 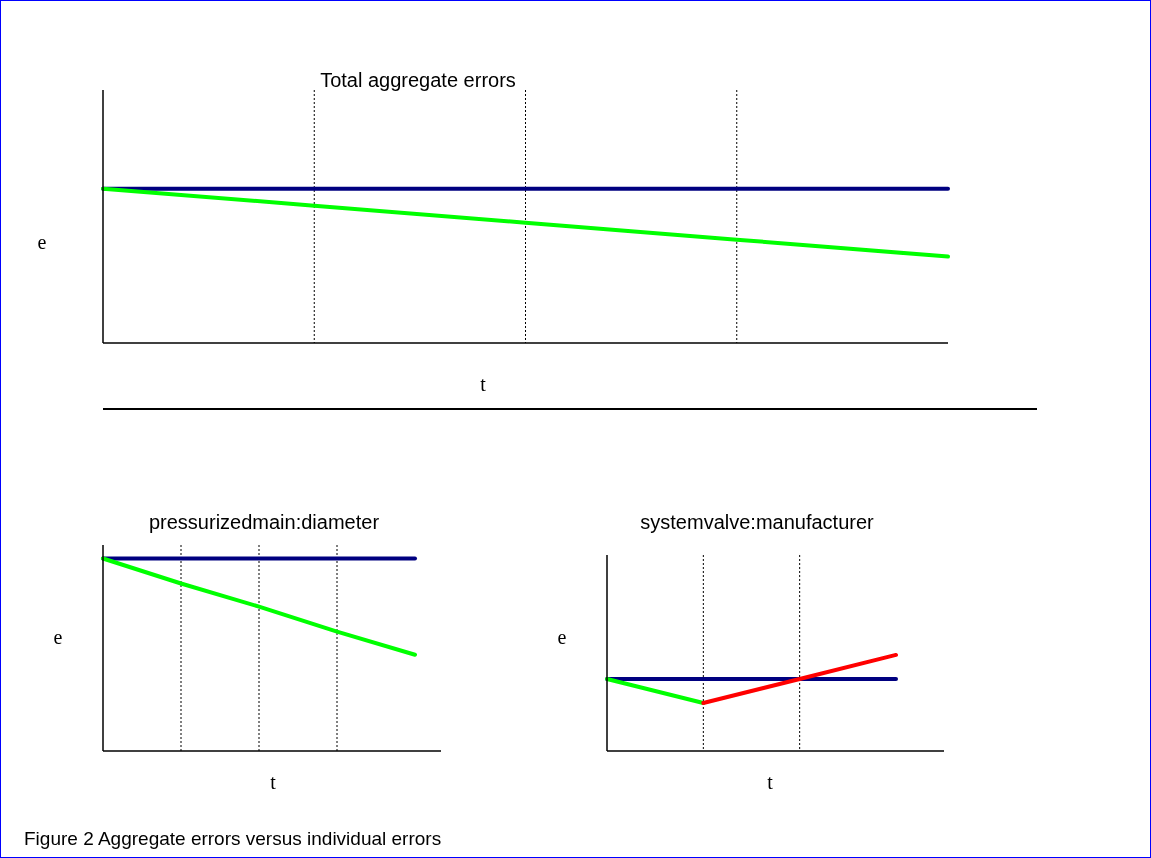 What do you see at coordinates (264, 522) in the screenshot?
I see `chart-title: pressurizedmain:diameter` at bounding box center [264, 522].